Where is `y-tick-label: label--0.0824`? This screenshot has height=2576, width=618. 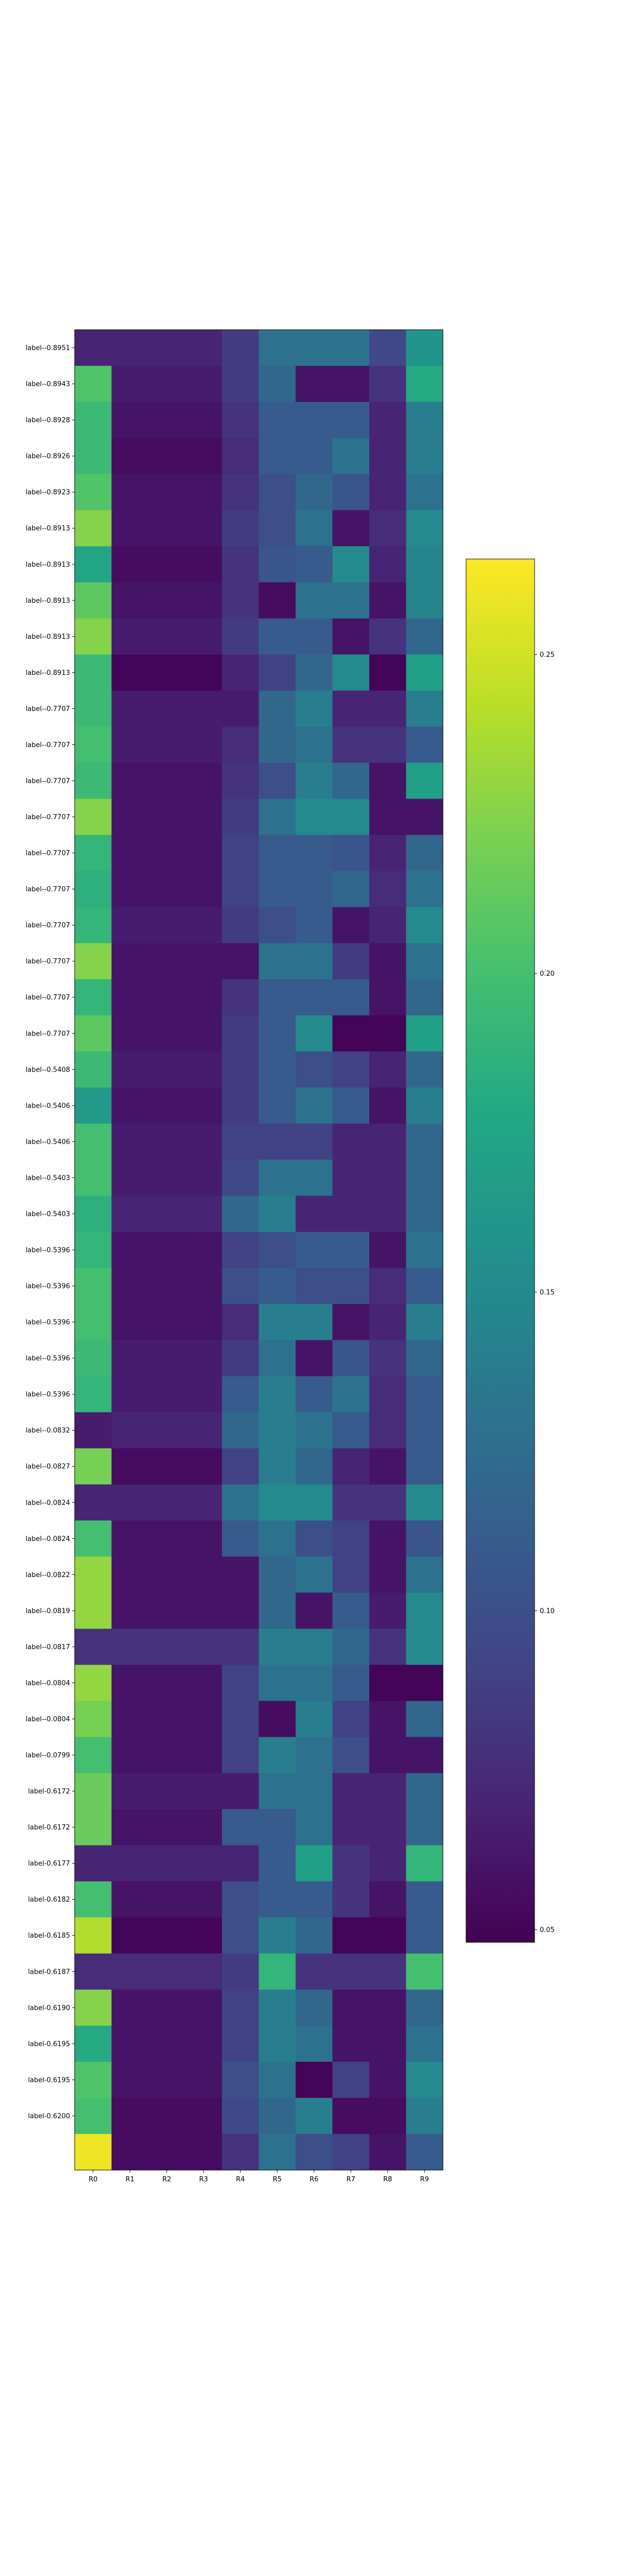
y-tick-label: label--0.0824 is located at coordinates (48, 1503).